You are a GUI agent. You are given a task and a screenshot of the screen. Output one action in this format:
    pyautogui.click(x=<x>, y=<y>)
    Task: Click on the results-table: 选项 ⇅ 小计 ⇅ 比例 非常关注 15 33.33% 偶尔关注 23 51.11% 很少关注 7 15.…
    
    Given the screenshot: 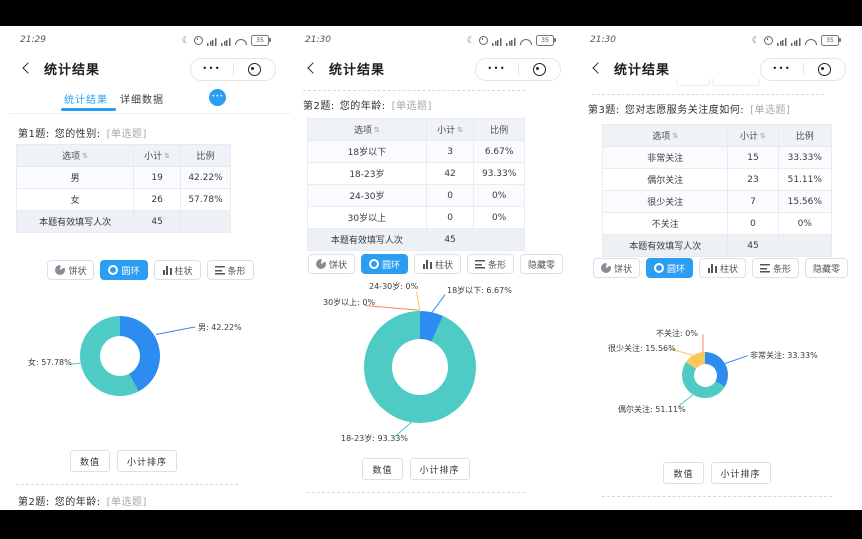 What is the action you would take?
    pyautogui.click(x=717, y=190)
    